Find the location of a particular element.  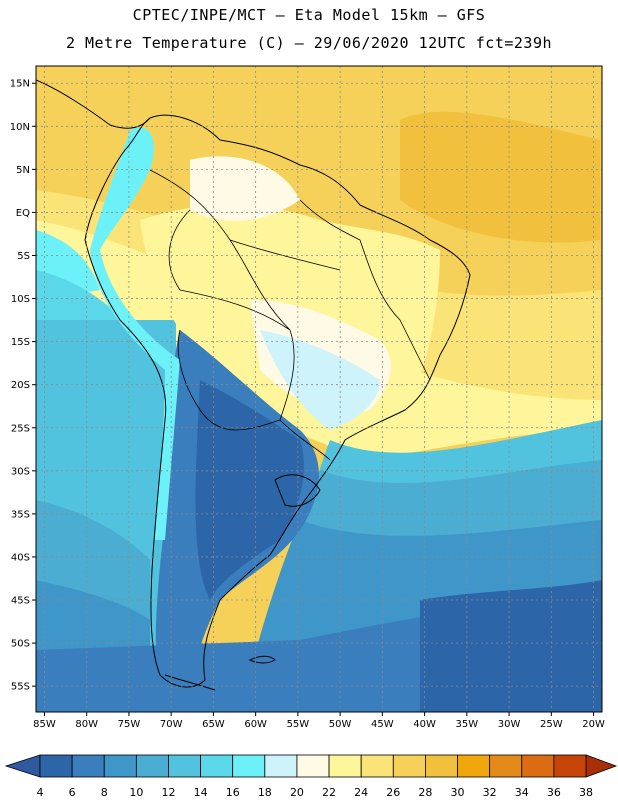

lat-tick-label: 5S is located at coordinates (23, 256).